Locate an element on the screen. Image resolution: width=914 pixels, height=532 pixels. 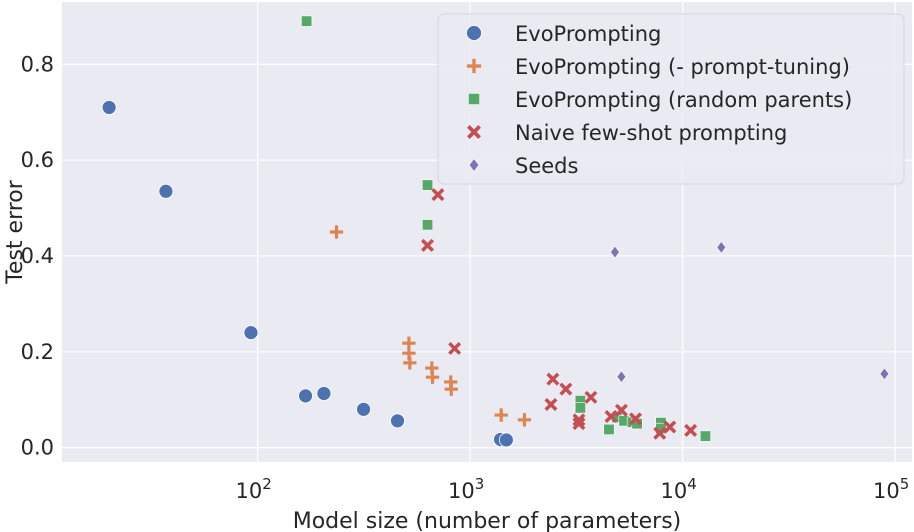
x-tick-labels: 10² 10³ 10⁴ 10⁵ is located at coordinates (573, 489).